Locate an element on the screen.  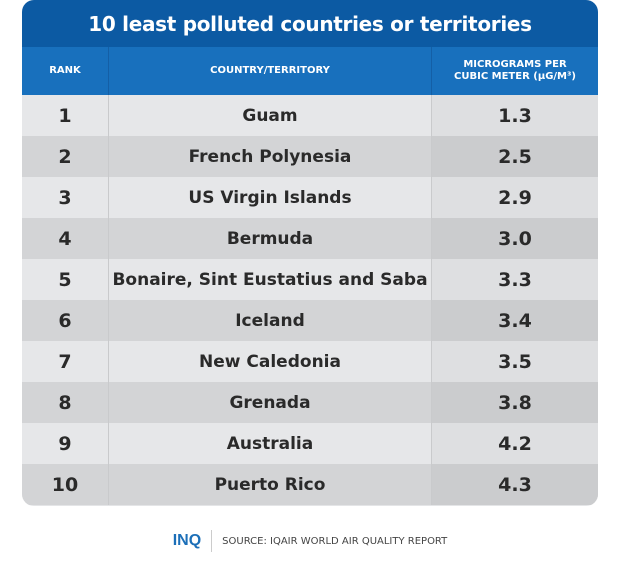
table-row: 1 Guam 1.3 is located at coordinates (310, 115).